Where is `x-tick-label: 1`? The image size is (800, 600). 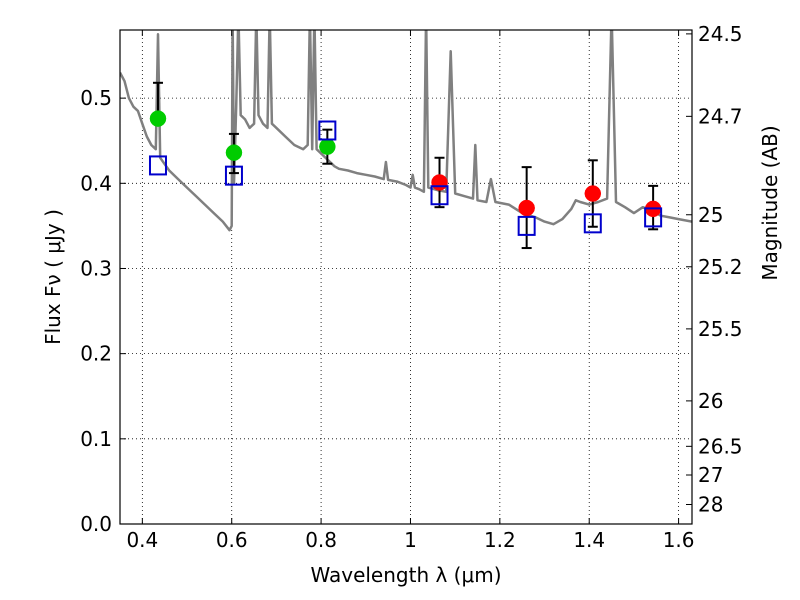 x-tick-label: 1 is located at coordinates (410, 540).